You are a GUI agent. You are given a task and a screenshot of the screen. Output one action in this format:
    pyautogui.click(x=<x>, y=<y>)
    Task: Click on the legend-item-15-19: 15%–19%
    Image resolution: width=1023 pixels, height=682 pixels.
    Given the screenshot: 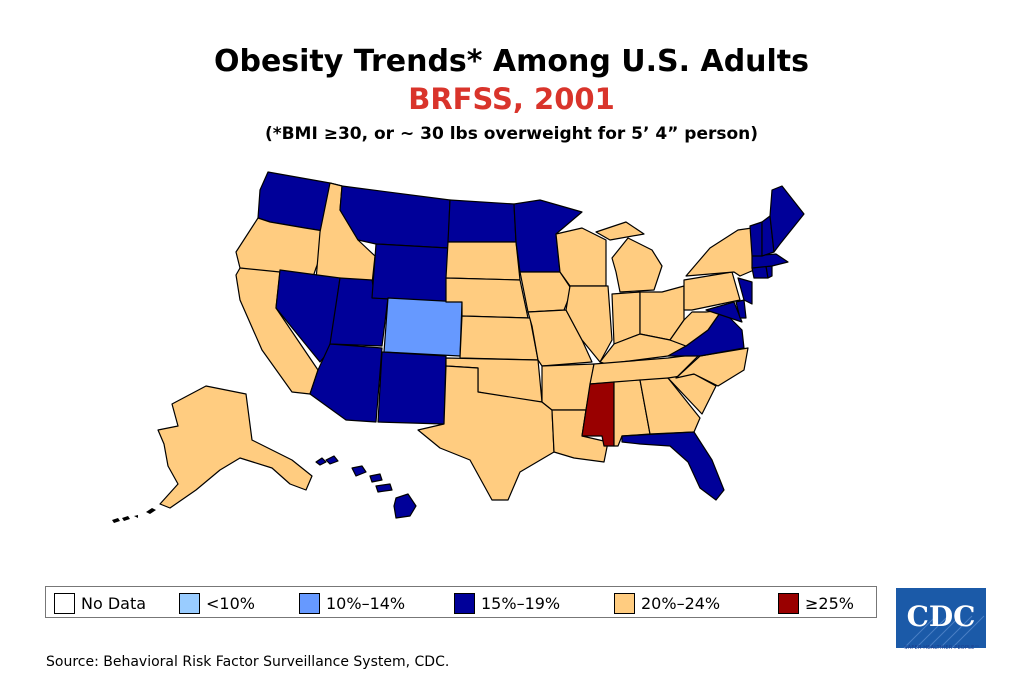 What is the action you would take?
    pyautogui.click(x=507, y=603)
    